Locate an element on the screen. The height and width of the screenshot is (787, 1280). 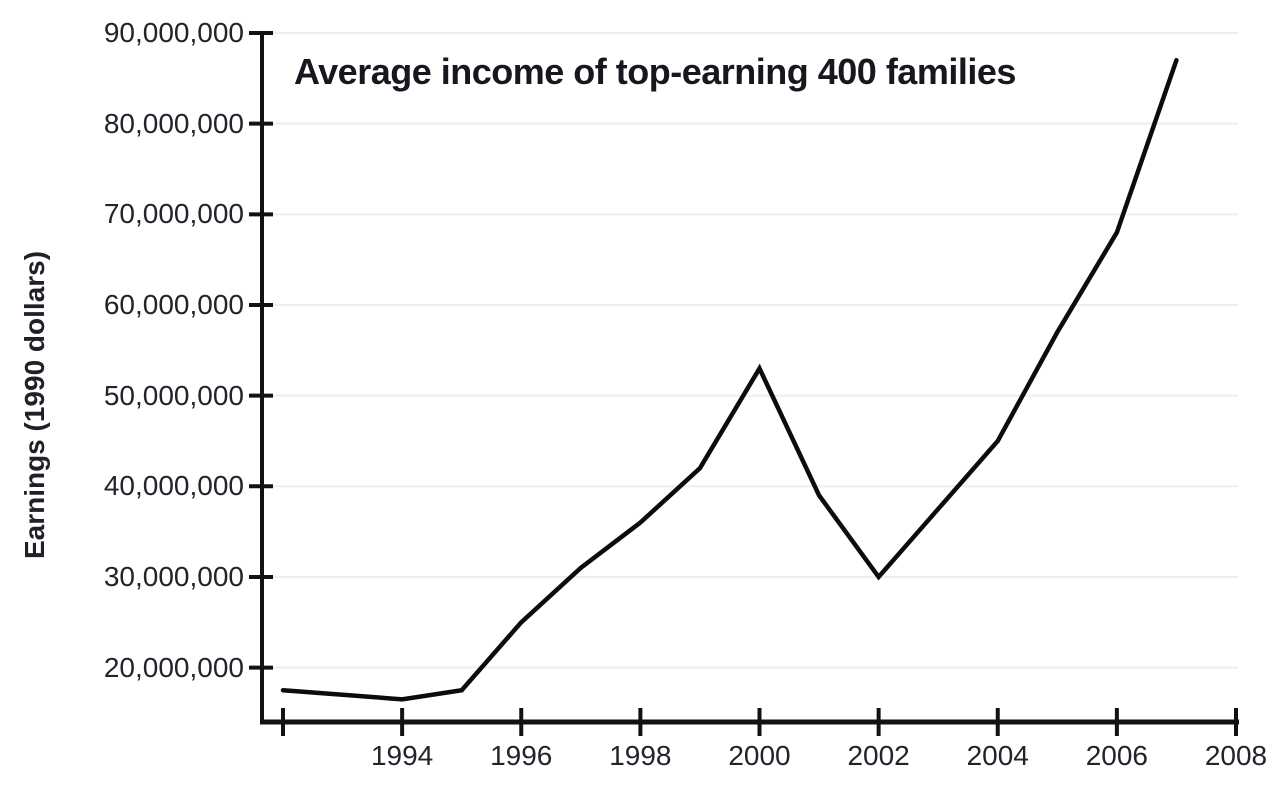
x-tick-label: 1998 is located at coordinates (640, 755).